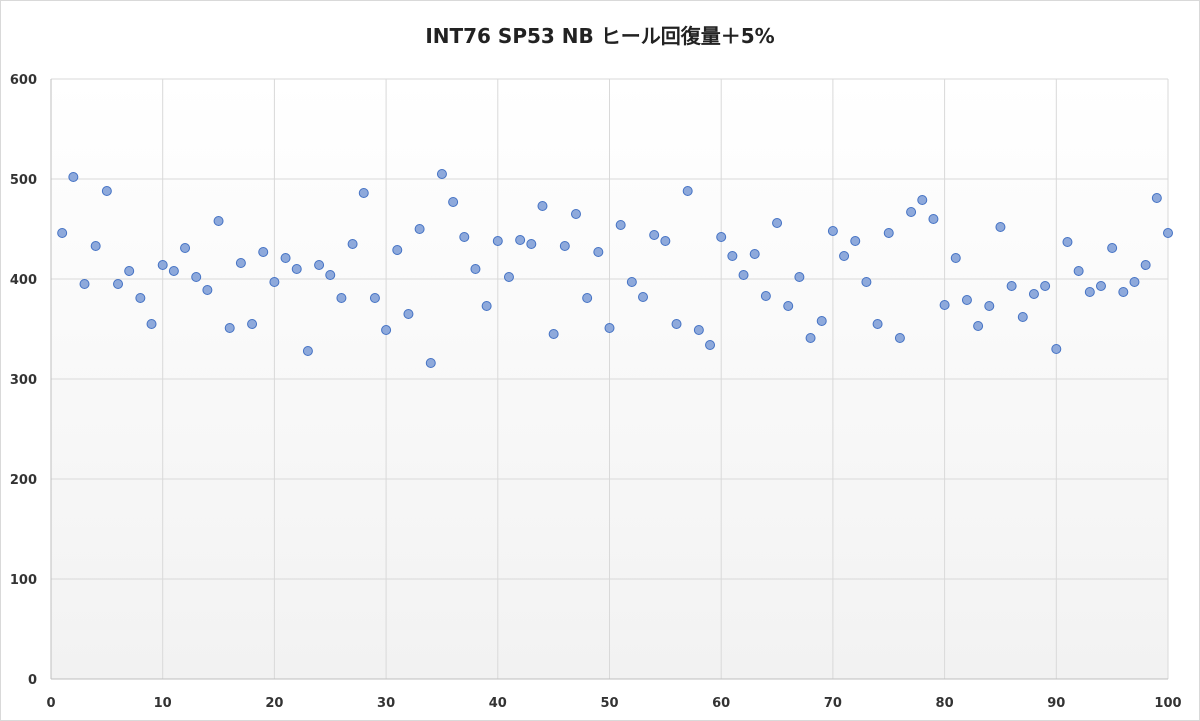  What do you see at coordinates (23, 280) in the screenshot?
I see `y-tick-label: 400` at bounding box center [23, 280].